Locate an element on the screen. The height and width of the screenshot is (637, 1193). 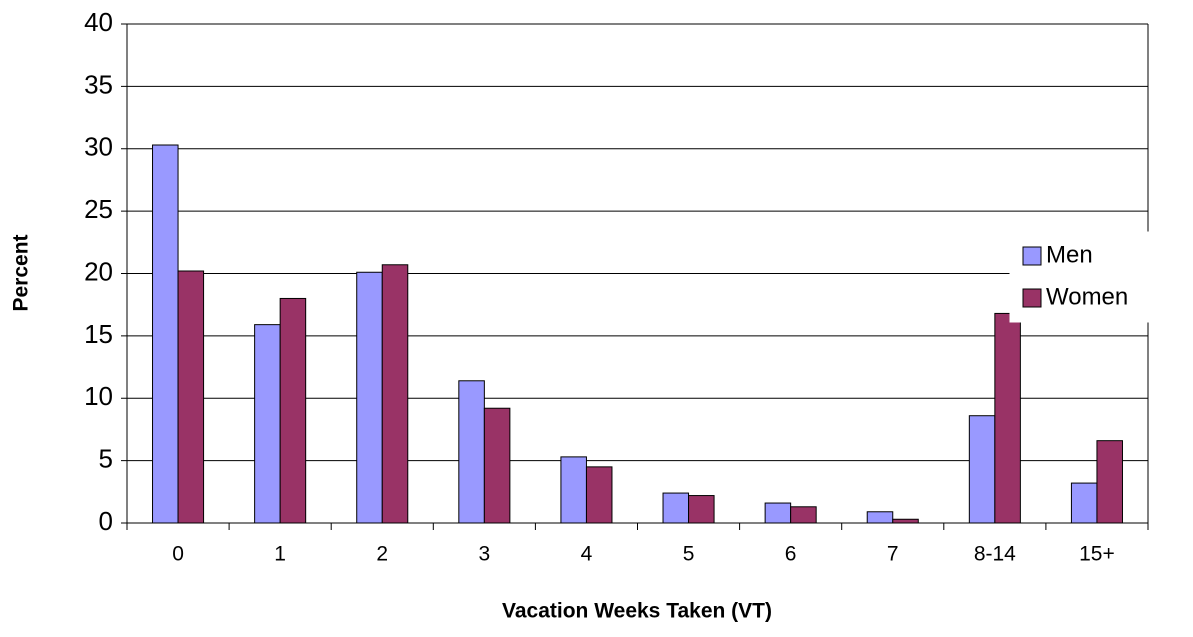
y-tick-label: 5 is located at coordinates (106, 459).